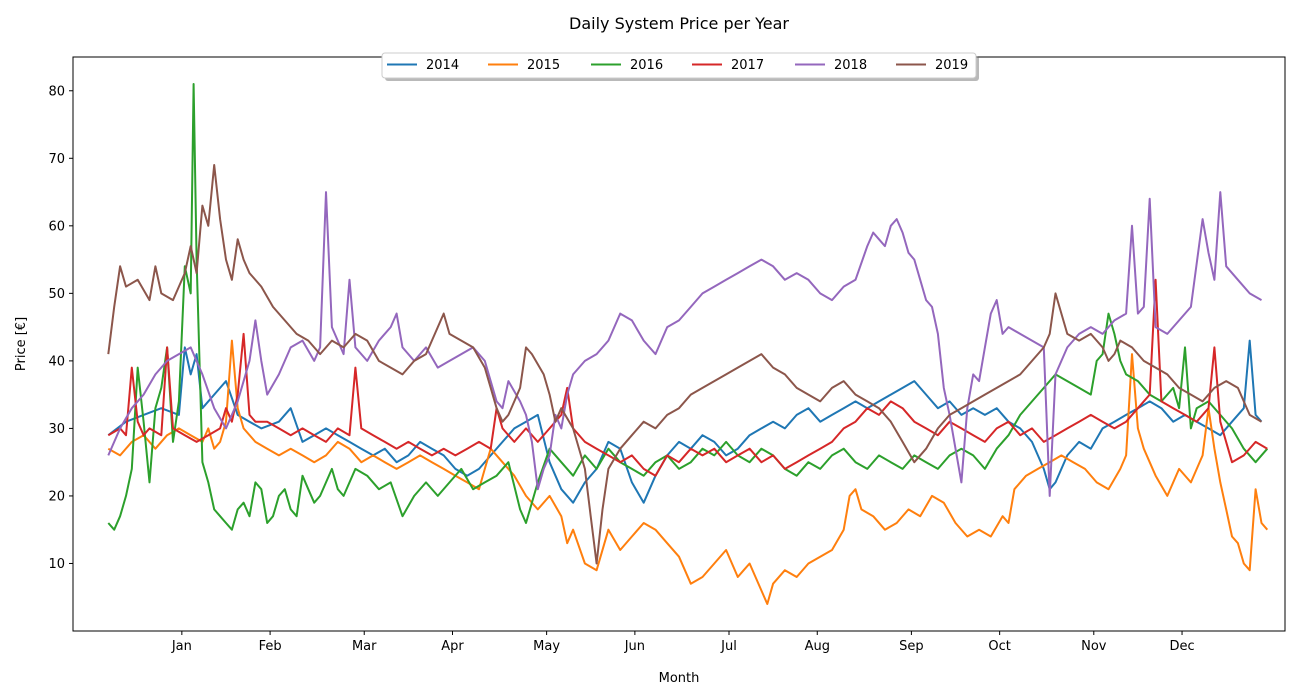  I want to click on y-tick-label: 60, so click(56, 226).